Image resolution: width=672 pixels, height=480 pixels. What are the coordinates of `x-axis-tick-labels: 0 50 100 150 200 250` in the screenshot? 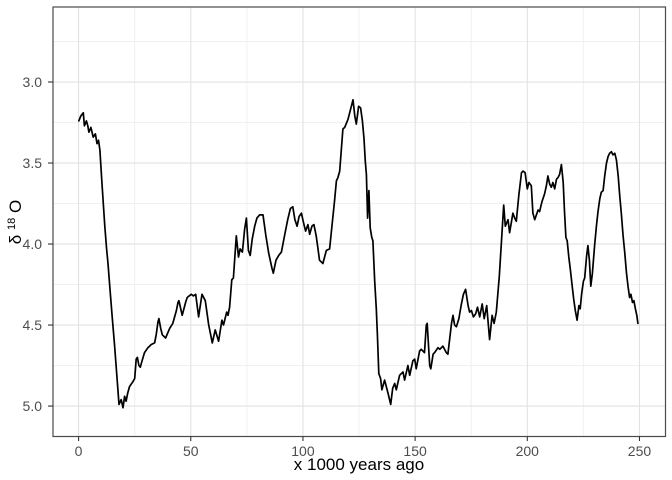 It's located at (363, 451).